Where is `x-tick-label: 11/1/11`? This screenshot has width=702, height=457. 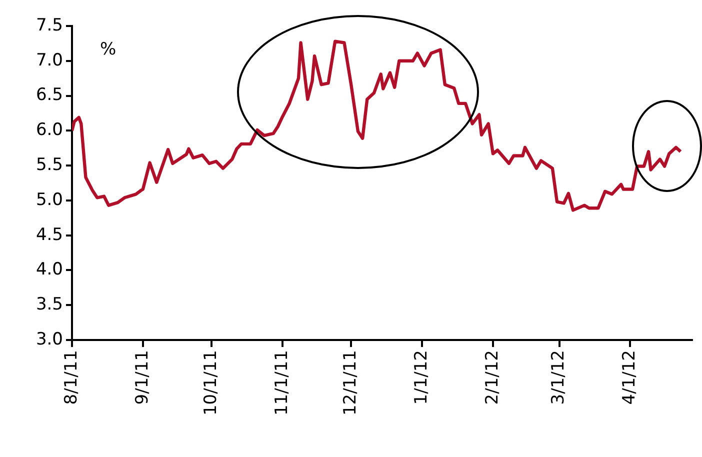
x-tick-label: 11/1/11 is located at coordinates (282, 383).